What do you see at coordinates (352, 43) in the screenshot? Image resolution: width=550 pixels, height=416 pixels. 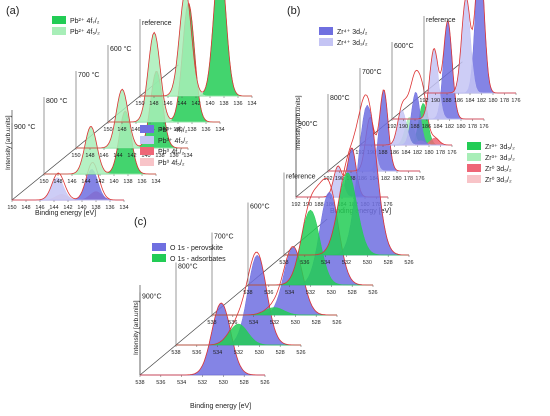 I see `legend-label: Zr⁴⁺ 3d₃/₂` at bounding box center [352, 43].